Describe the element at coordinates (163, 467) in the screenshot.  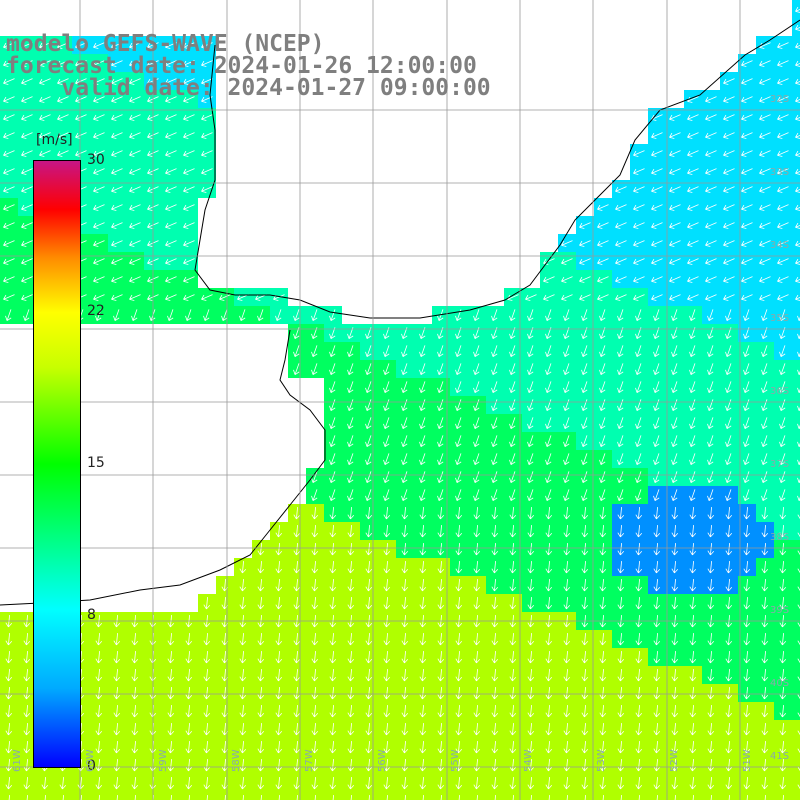
I see `coastline-south` at that location.